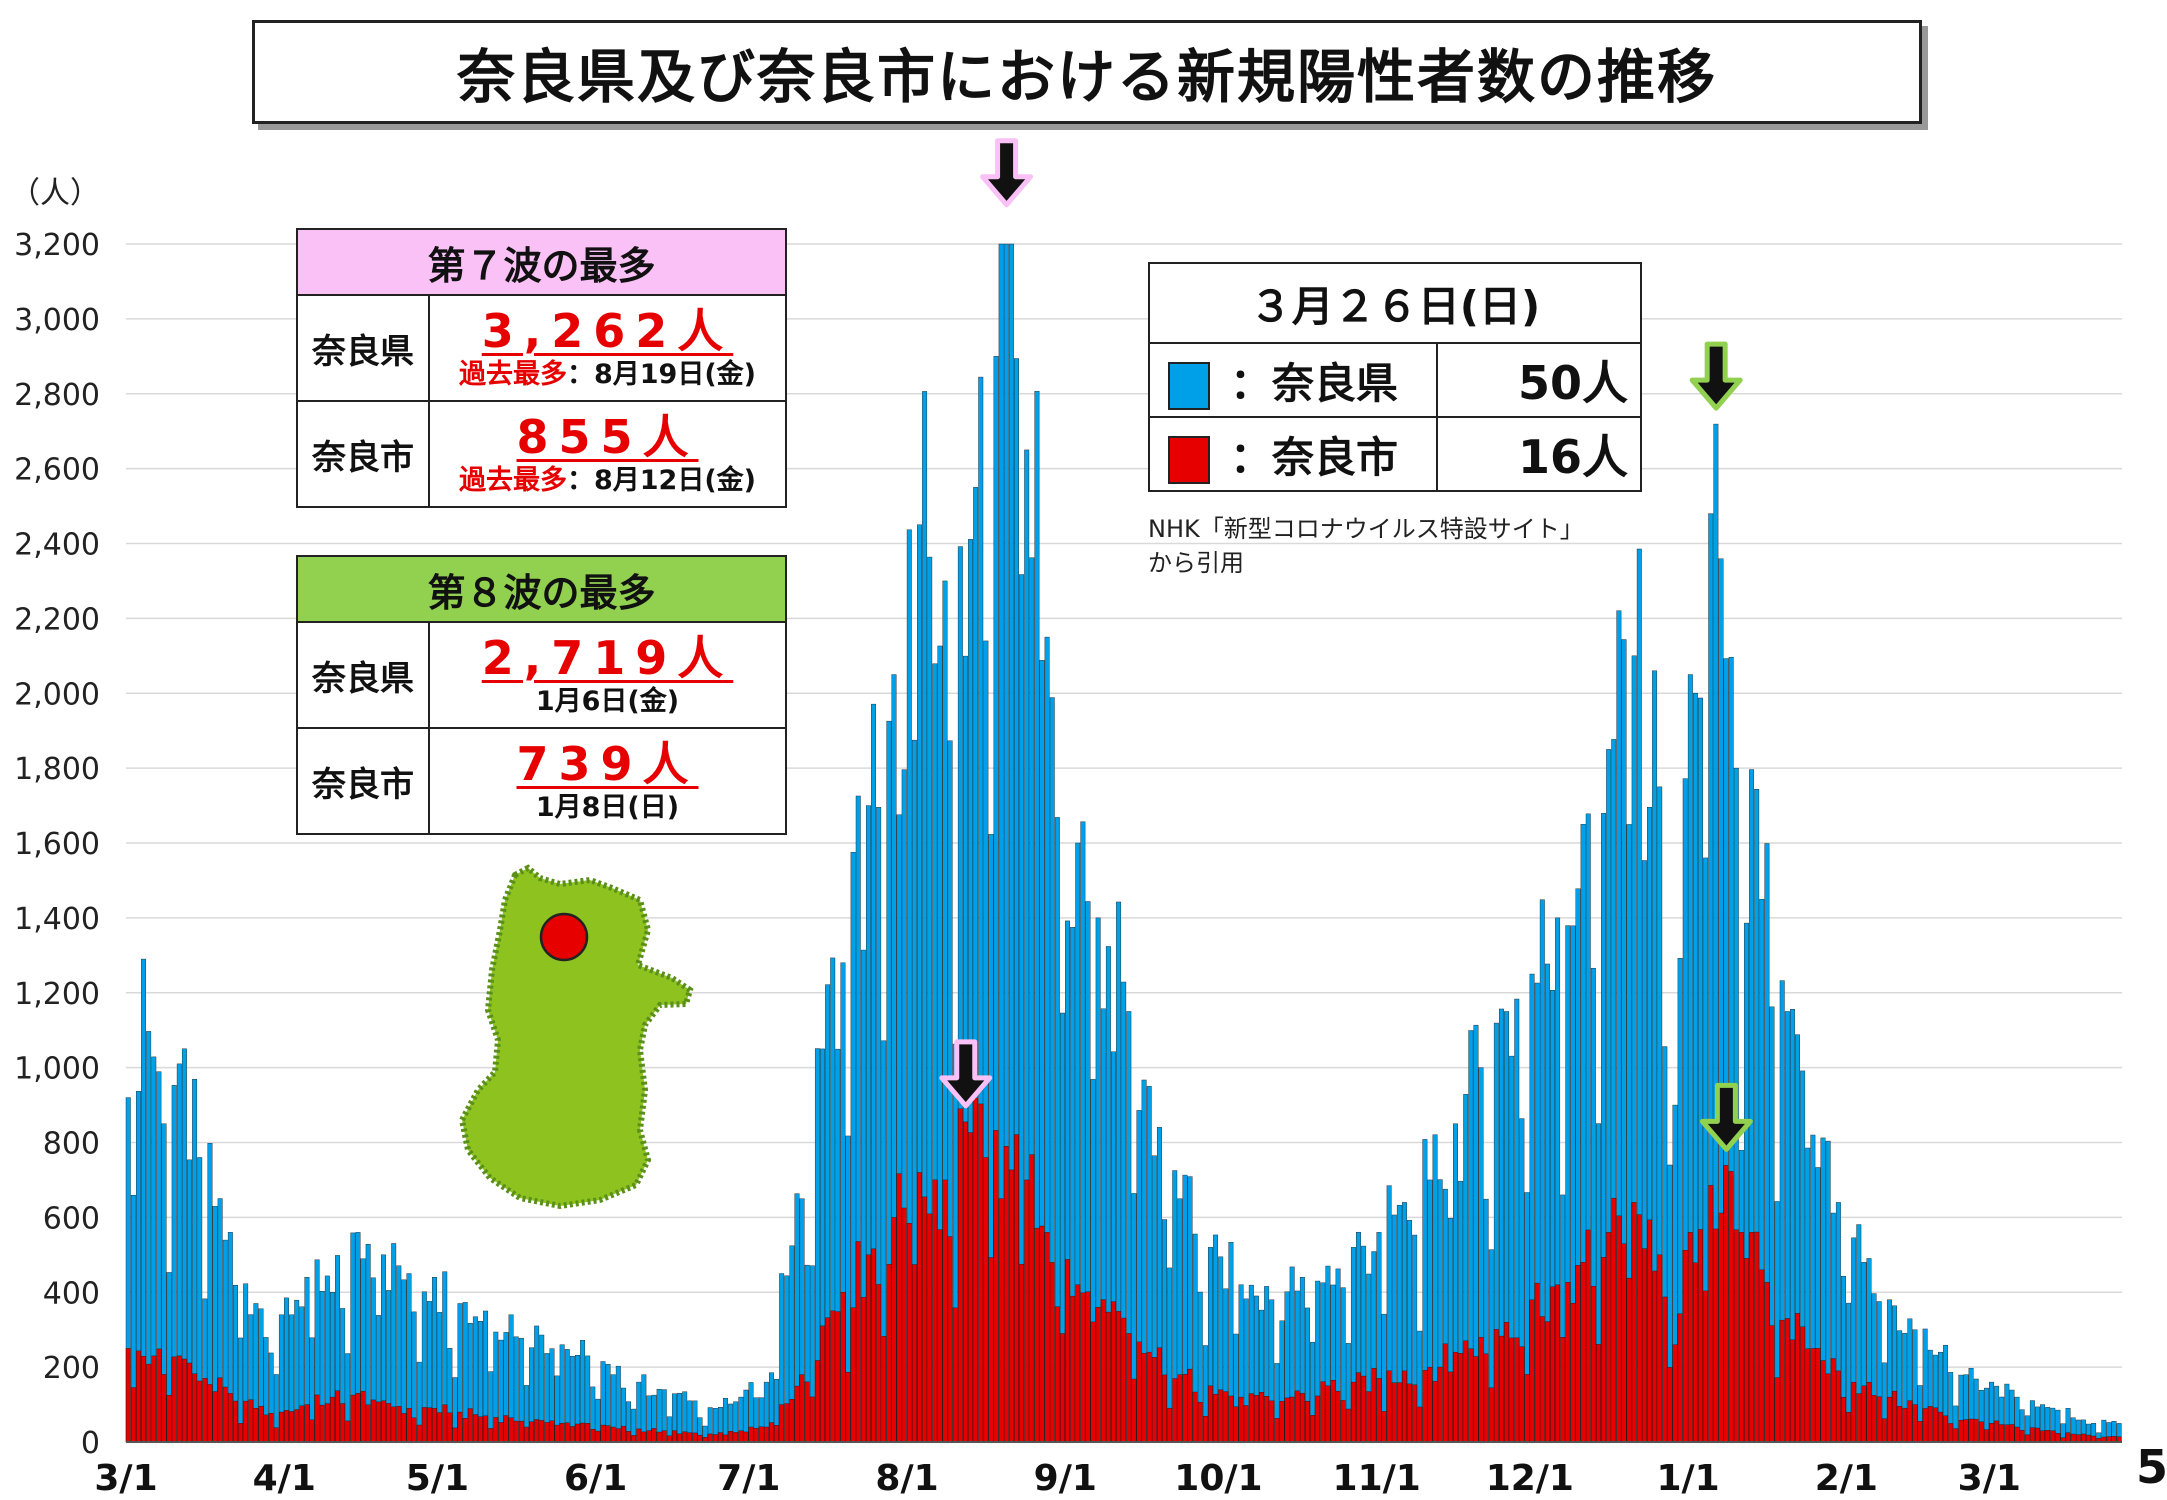  What do you see at coordinates (1366, 529) in the screenshot?
I see `source-note-line1: NHK「新型コロナウイルス特設サイト」` at bounding box center [1366, 529].